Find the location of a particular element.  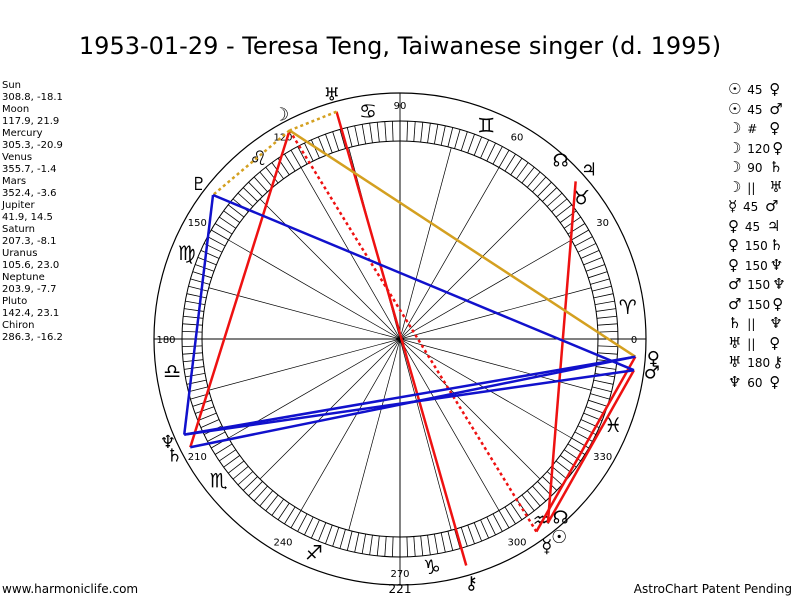

aspect-type: 180 is located at coordinates (759, 363).